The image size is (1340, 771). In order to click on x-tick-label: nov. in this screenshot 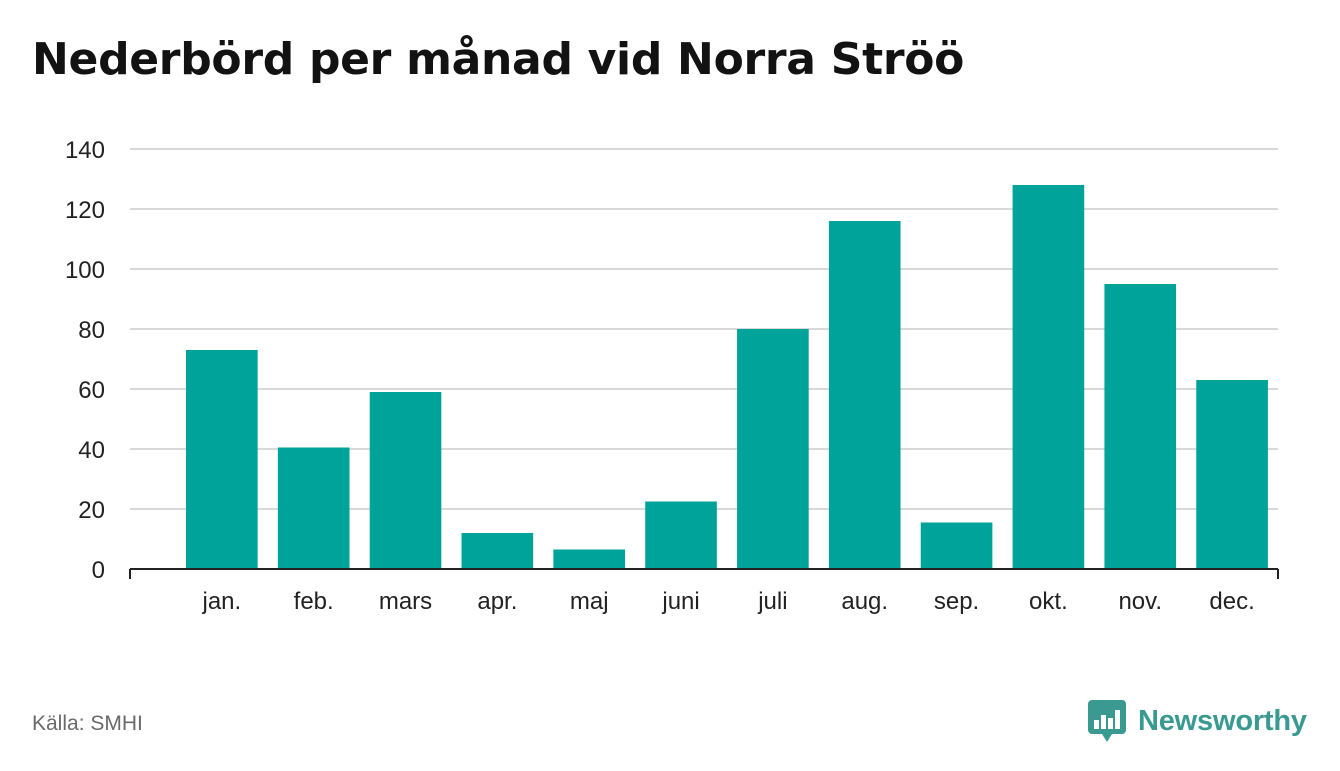, I will do `click(1140, 601)`.